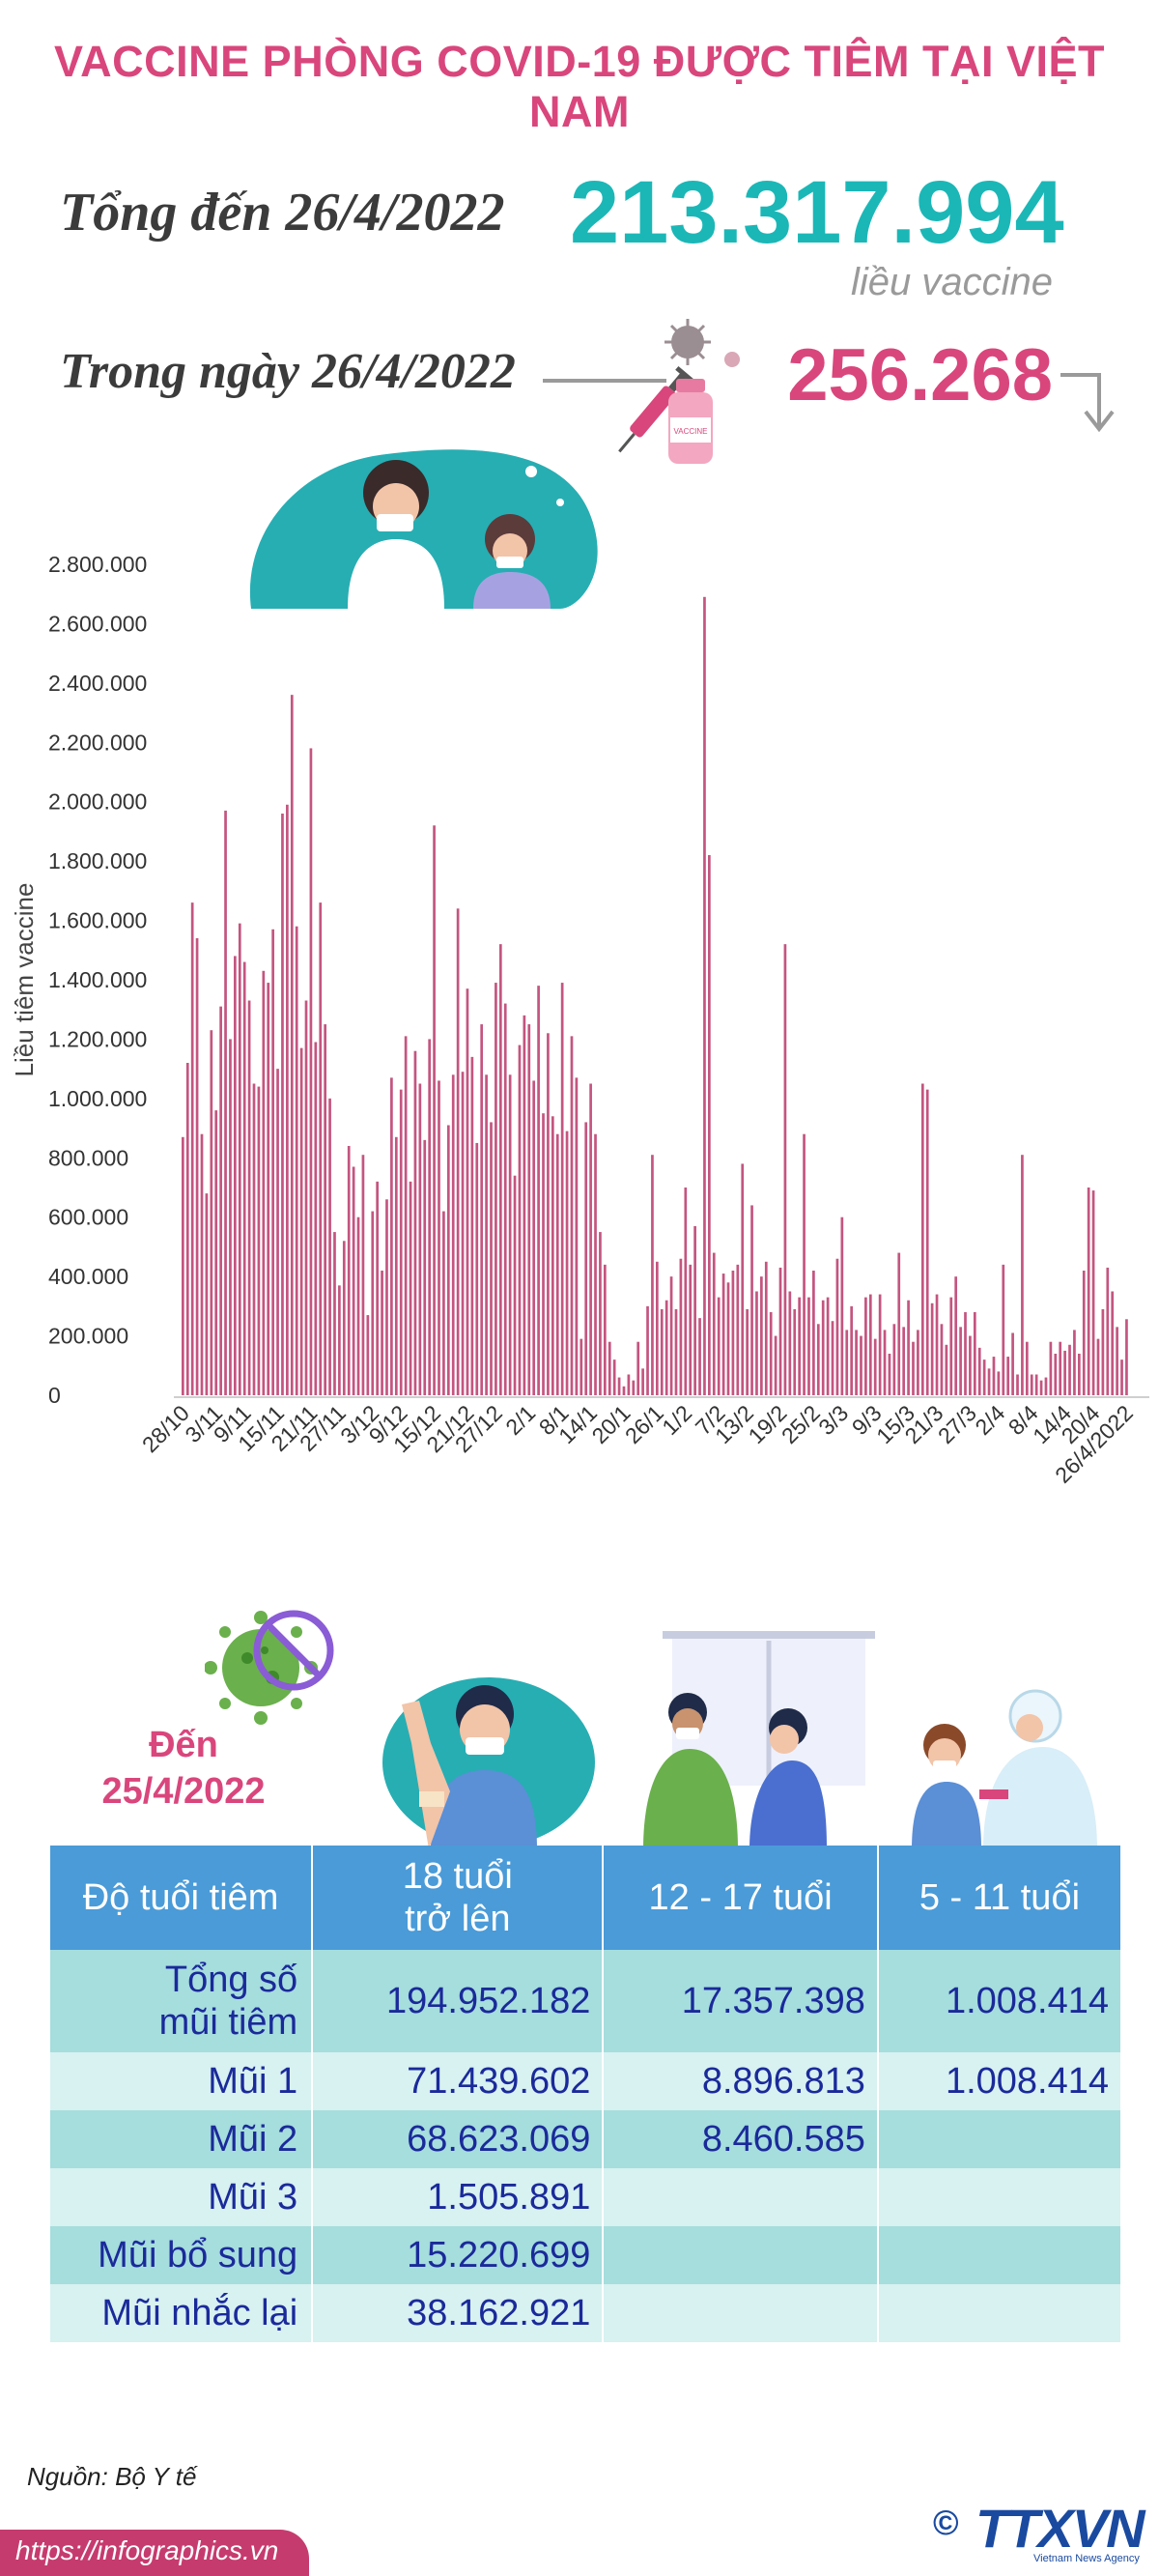 The image size is (1159, 2576). Describe the element at coordinates (741, 2001) in the screenshot. I see `cell-12-17: 17.357.398` at that location.